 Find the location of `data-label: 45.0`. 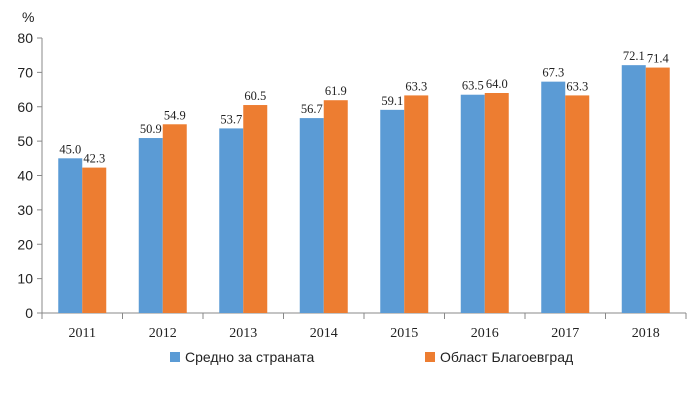

data-label: 45.0 is located at coordinates (70, 149).